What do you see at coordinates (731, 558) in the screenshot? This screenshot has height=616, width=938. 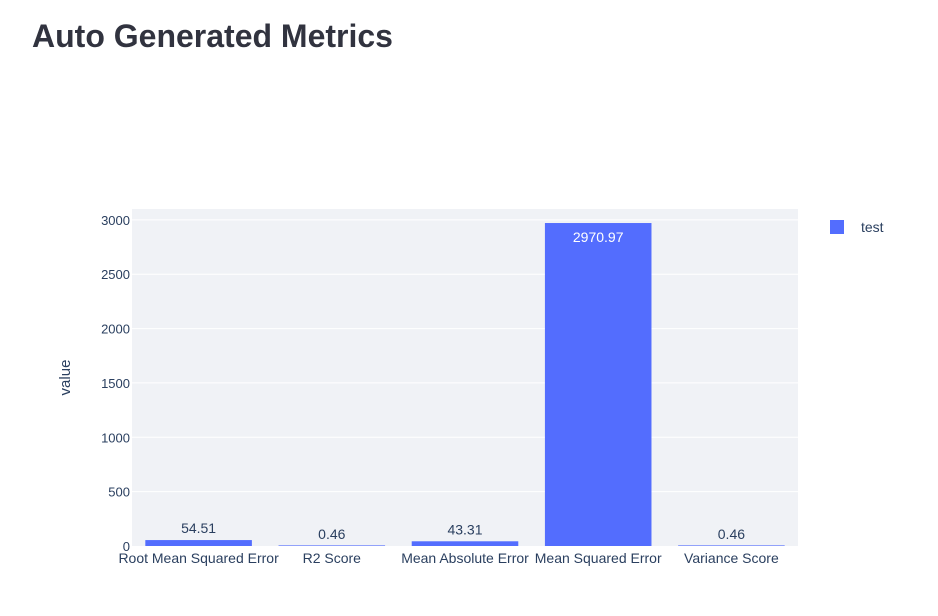 I see `x-tick-label: Variance Score` at bounding box center [731, 558].